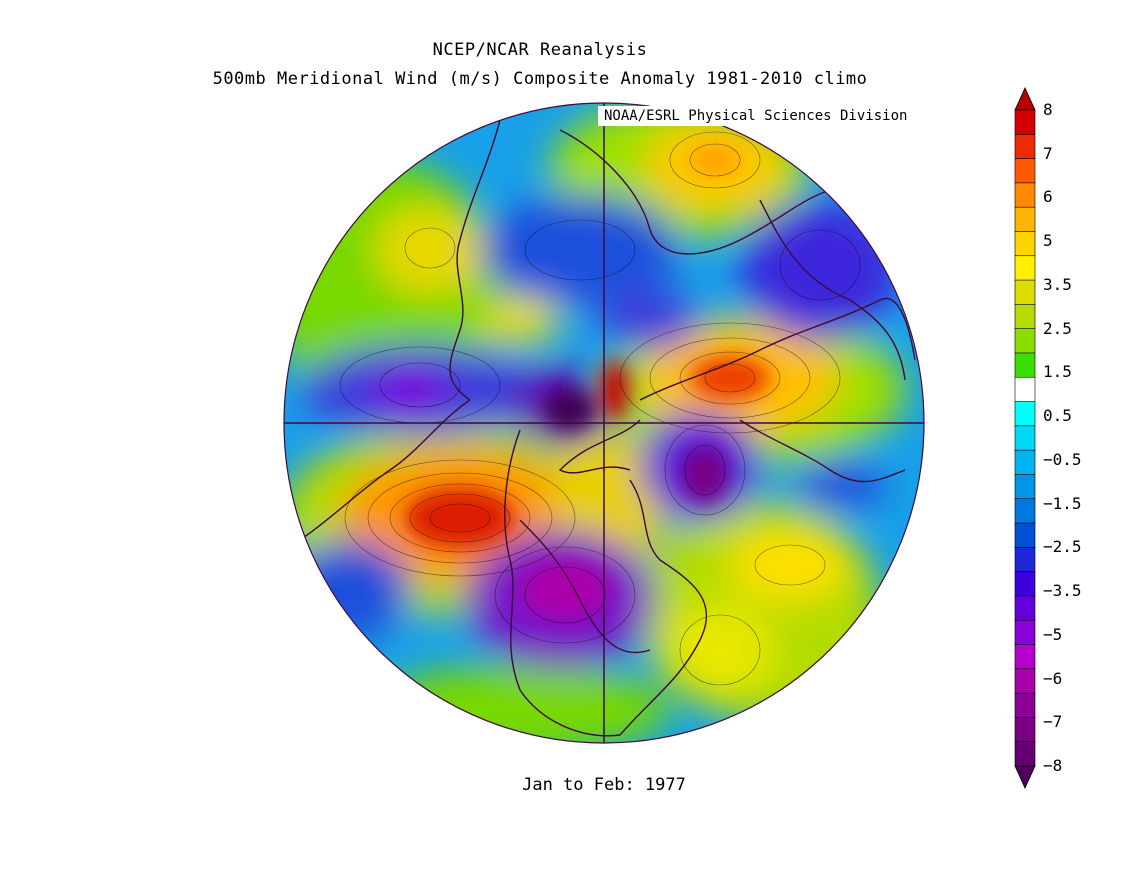 The height and width of the screenshot is (874, 1130). I want to click on blob-north-blue, so click(580, 250).